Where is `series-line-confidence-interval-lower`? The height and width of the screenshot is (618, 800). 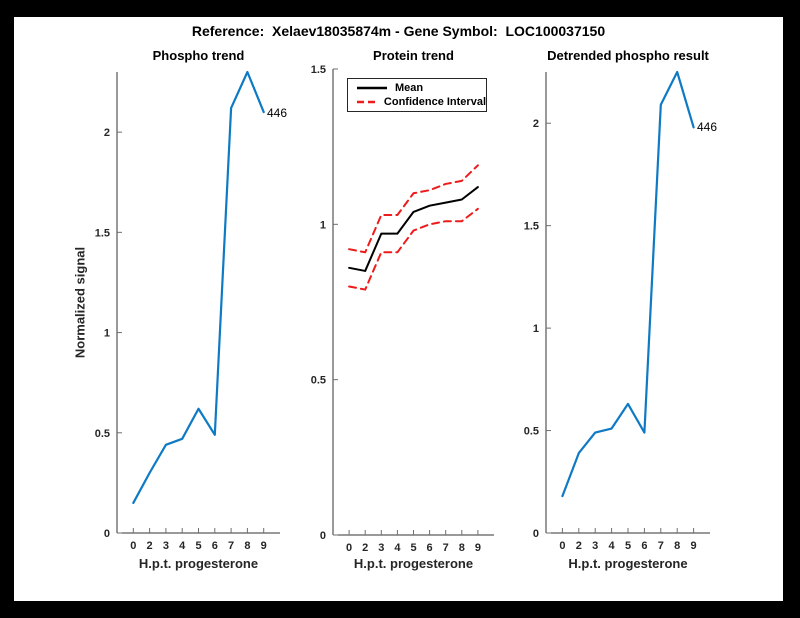
series-line-confidence-interval-lower is located at coordinates (413, 249).